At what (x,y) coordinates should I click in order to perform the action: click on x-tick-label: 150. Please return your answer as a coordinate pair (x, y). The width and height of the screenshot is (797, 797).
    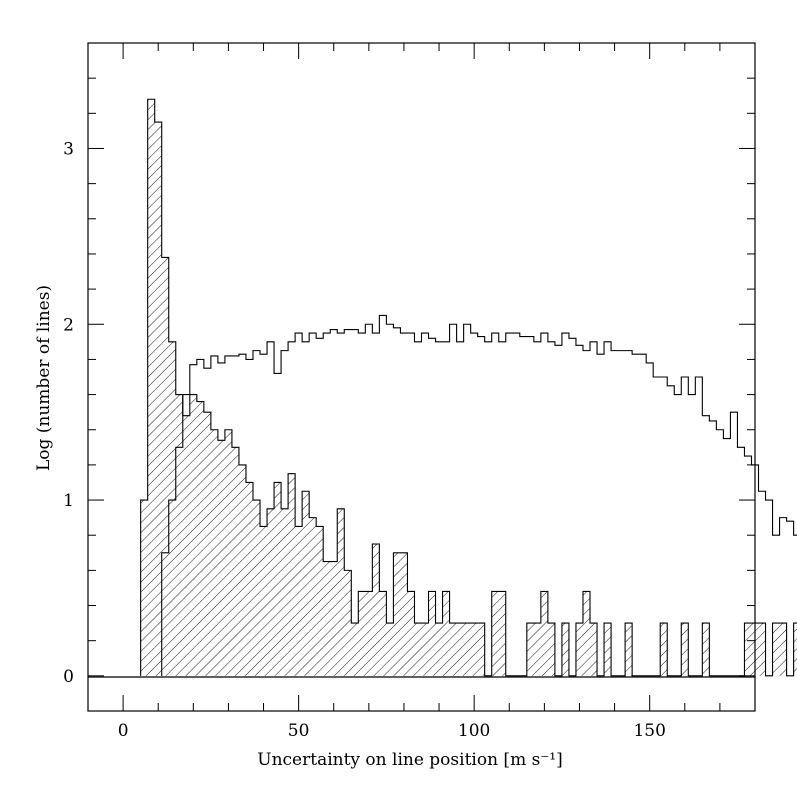
    Looking at the image, I should click on (649, 731).